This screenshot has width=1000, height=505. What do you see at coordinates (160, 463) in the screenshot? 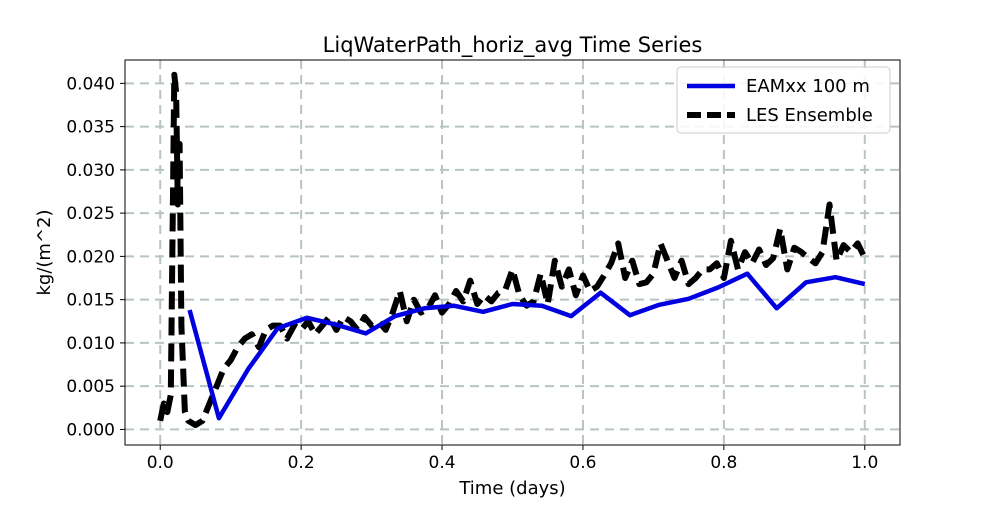
I see `x-tick-label: 0.0` at bounding box center [160, 463].